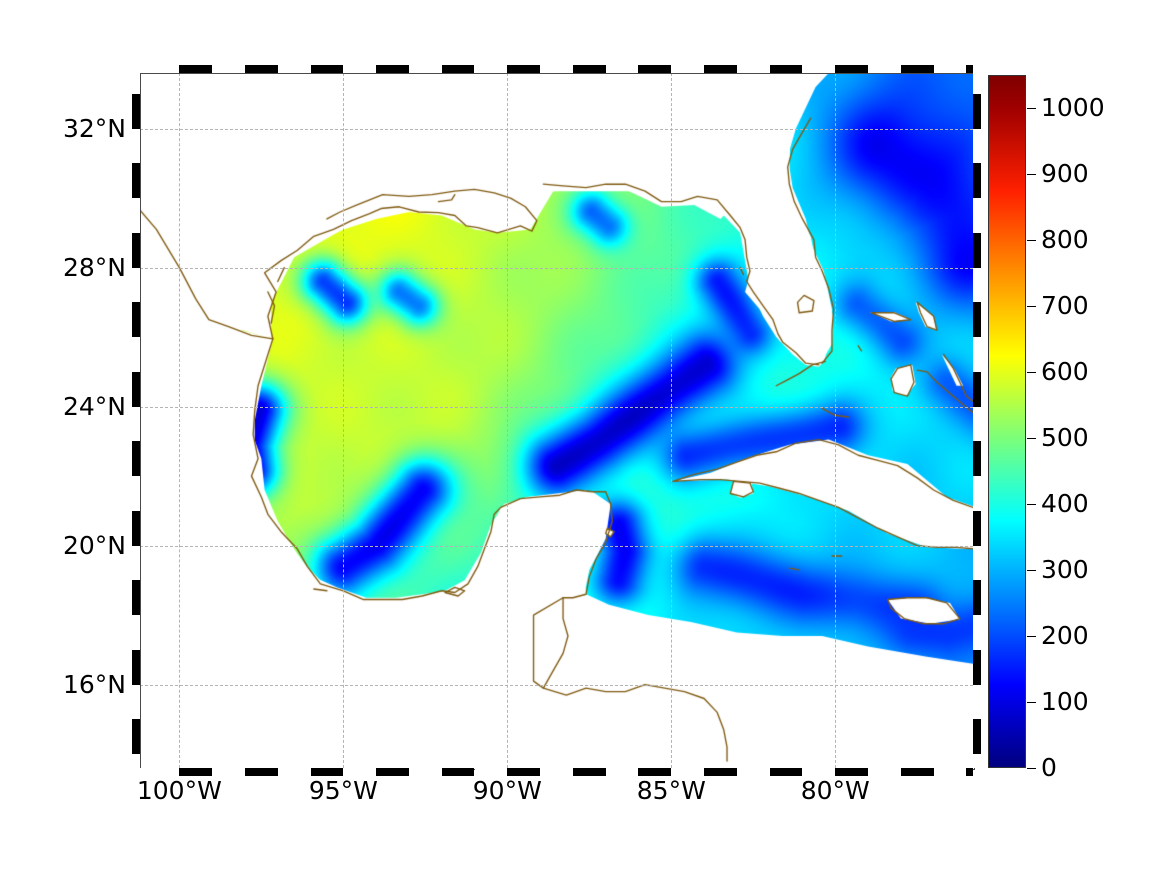  Describe the element at coordinates (343, 790) in the screenshot. I see `longitude-tick-label: 95°W` at that location.